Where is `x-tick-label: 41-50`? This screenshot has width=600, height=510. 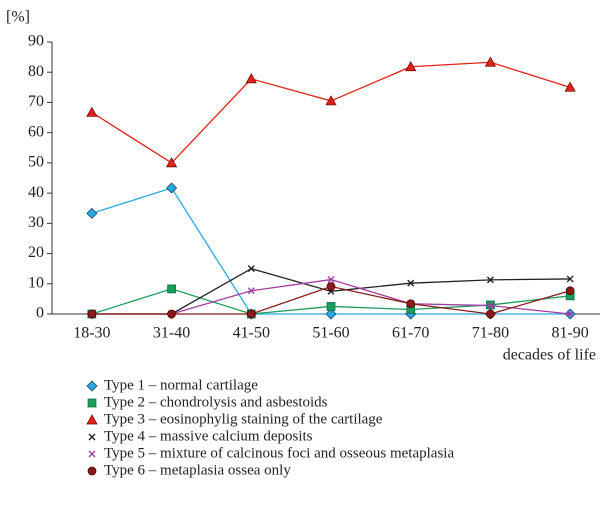 x-tick-label: 41-50 is located at coordinates (251, 333).